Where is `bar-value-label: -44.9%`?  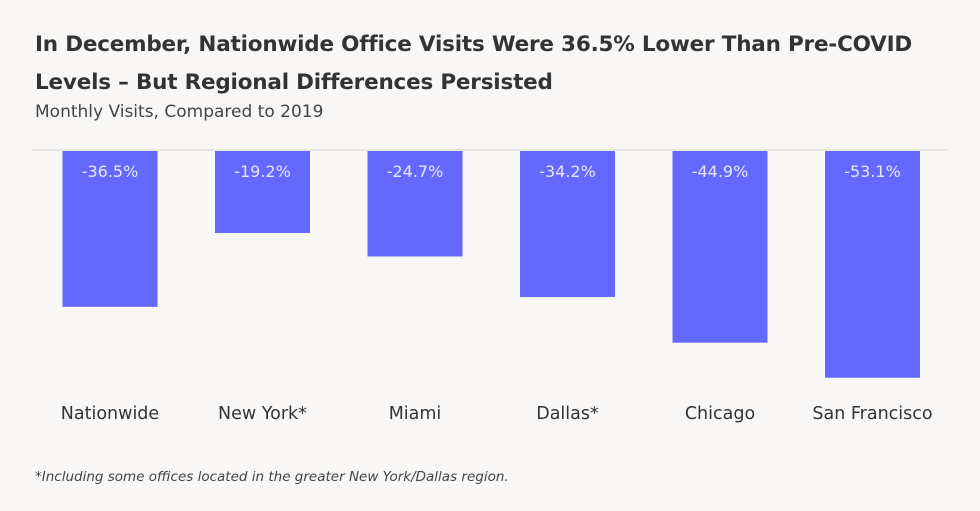 bar-value-label: -44.9% is located at coordinates (720, 171).